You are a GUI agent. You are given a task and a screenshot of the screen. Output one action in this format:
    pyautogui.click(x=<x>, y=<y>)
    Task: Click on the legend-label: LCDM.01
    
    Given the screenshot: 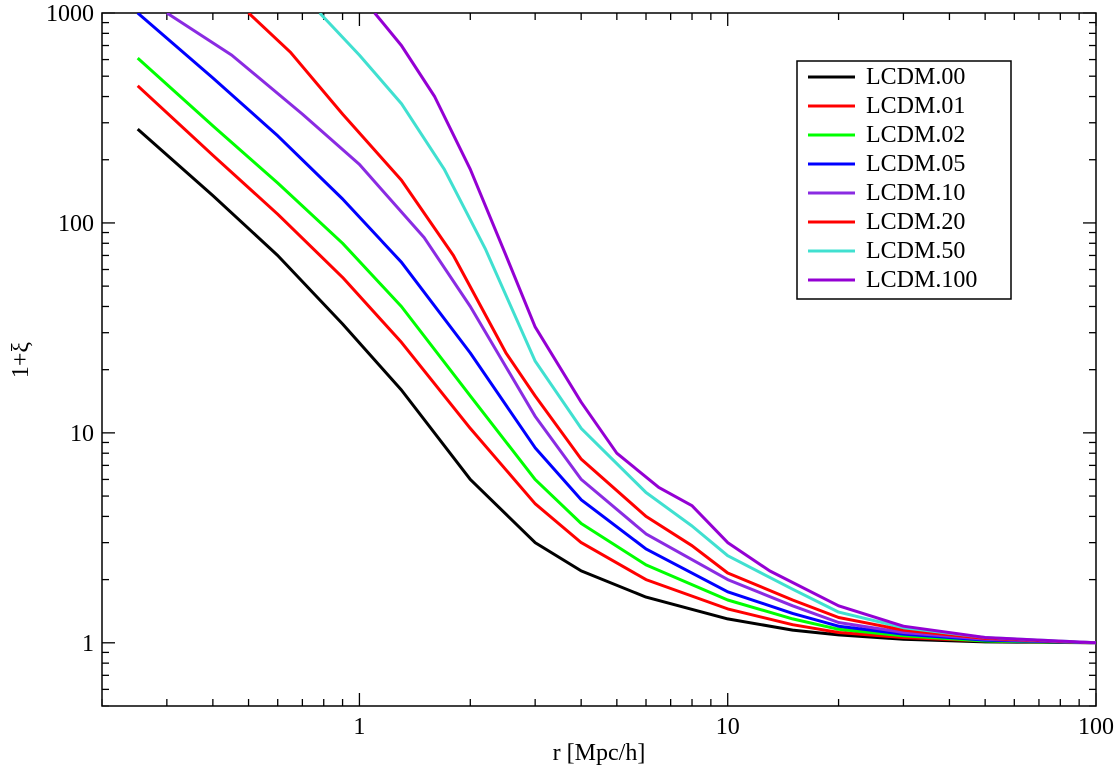 What is the action you would take?
    pyautogui.click(x=915, y=106)
    